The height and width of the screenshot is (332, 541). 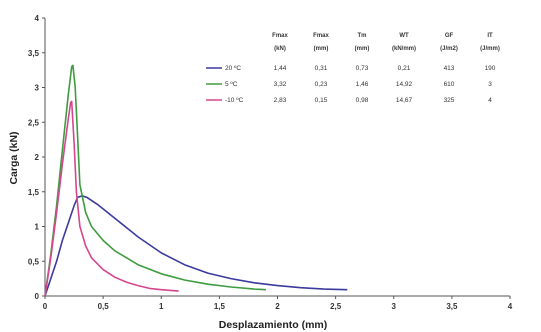 What do you see at coordinates (449, 84) in the screenshot?
I see `table-cell: 610` at bounding box center [449, 84].